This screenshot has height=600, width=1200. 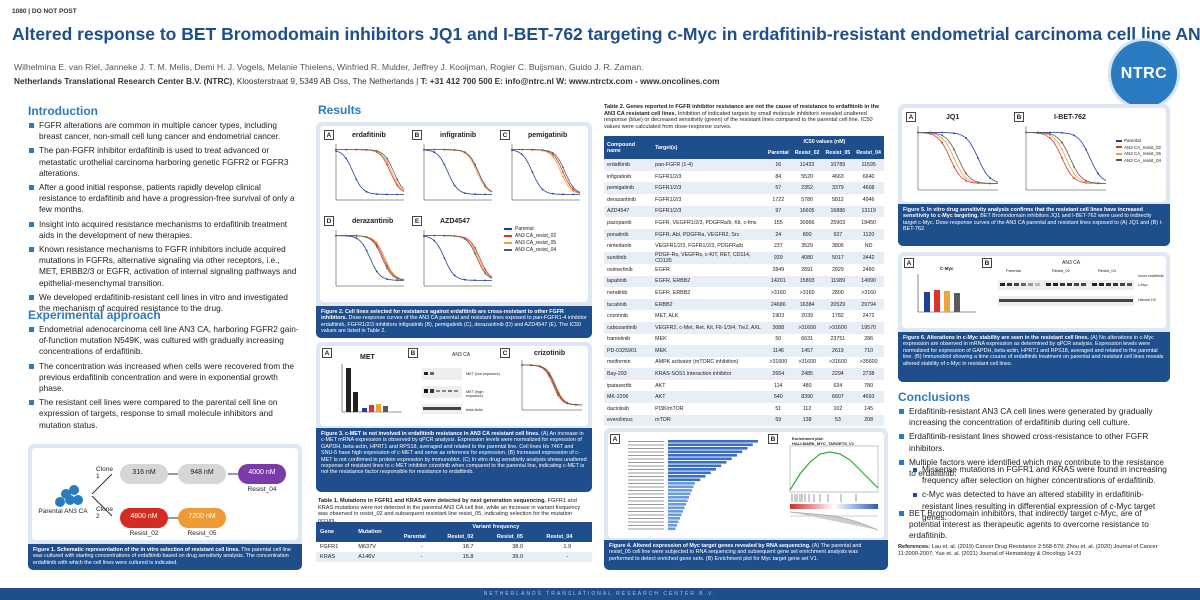 I want to click on ic50-cell: 25903, so click(x=838, y=222).